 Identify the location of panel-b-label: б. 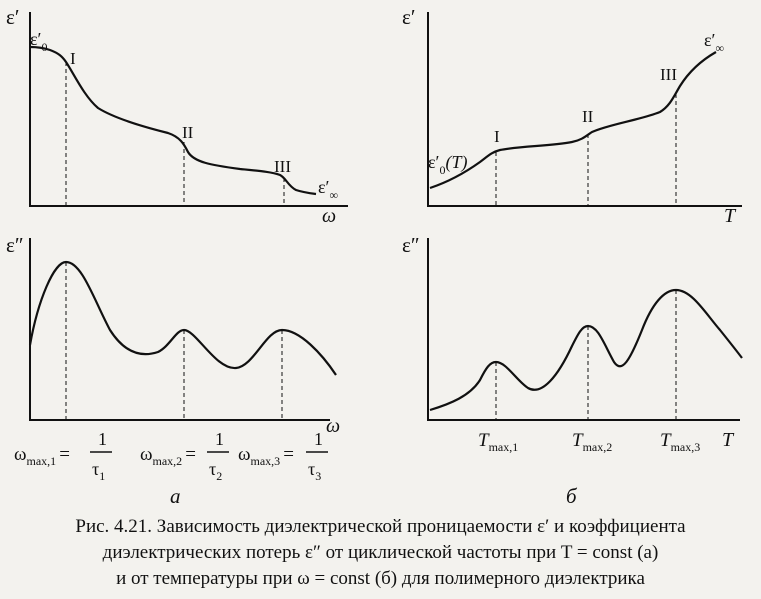
(572, 496).